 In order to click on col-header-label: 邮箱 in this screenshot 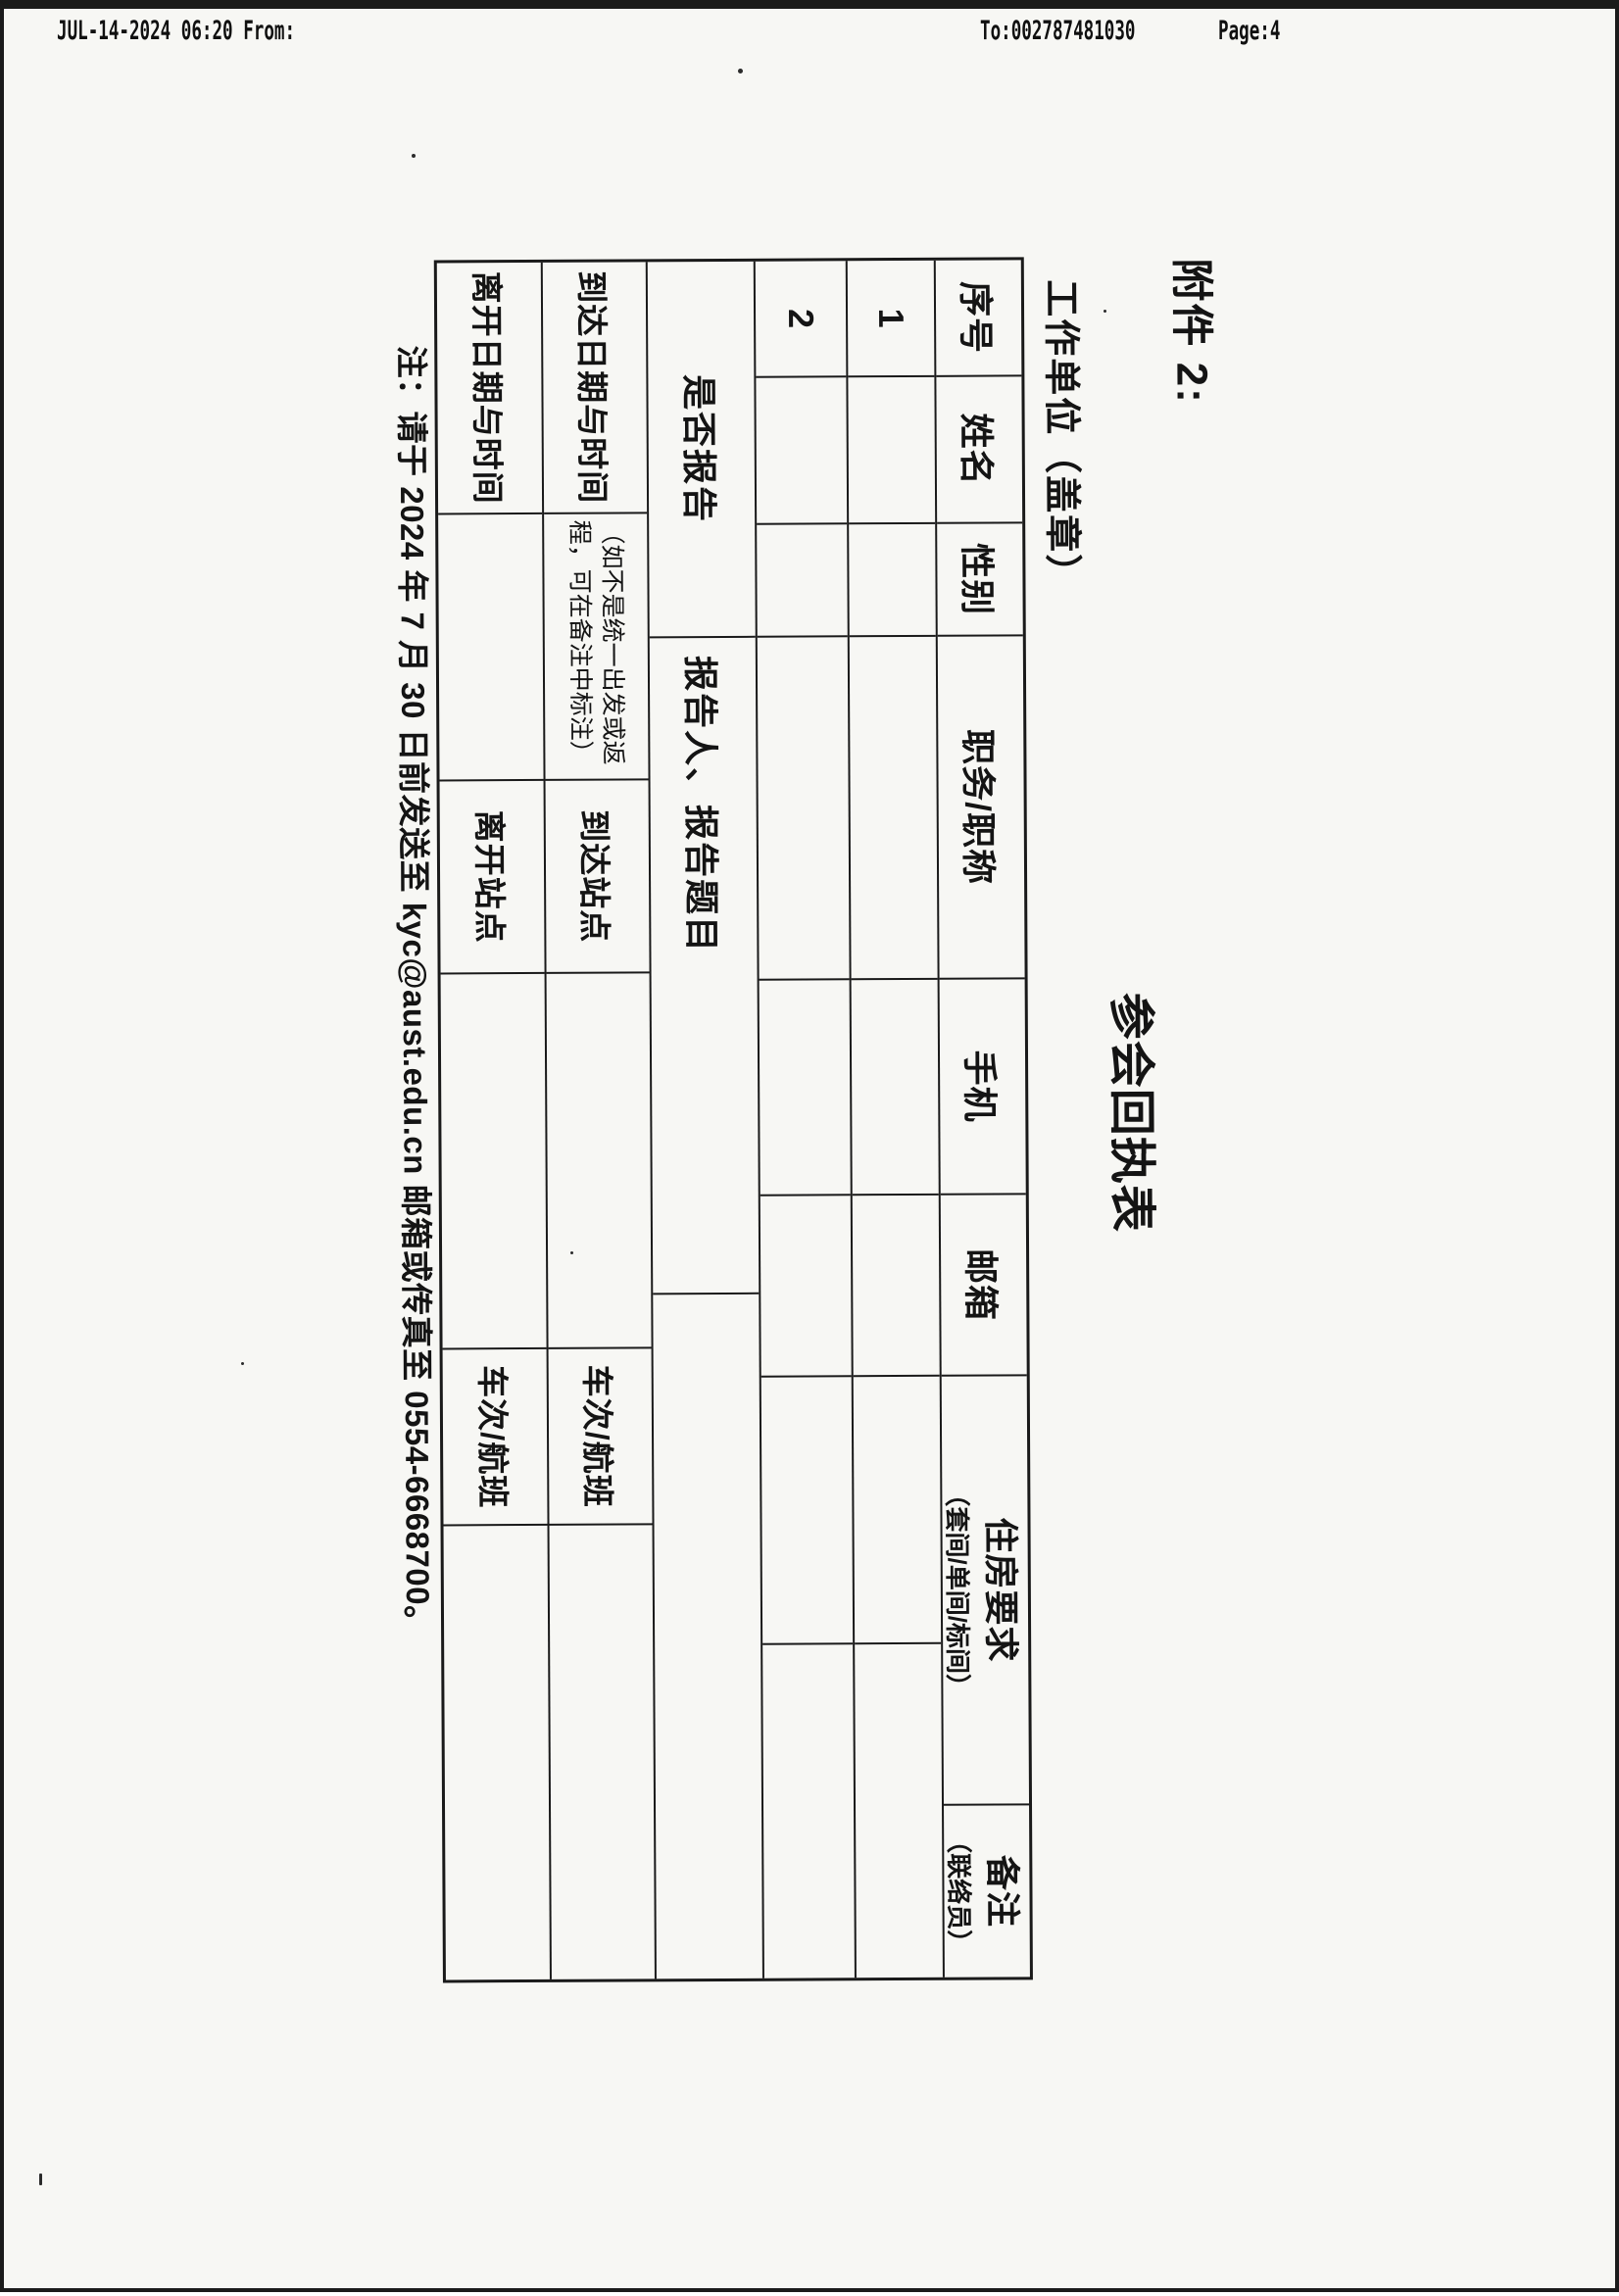, I will do `click(982, 1283)`.